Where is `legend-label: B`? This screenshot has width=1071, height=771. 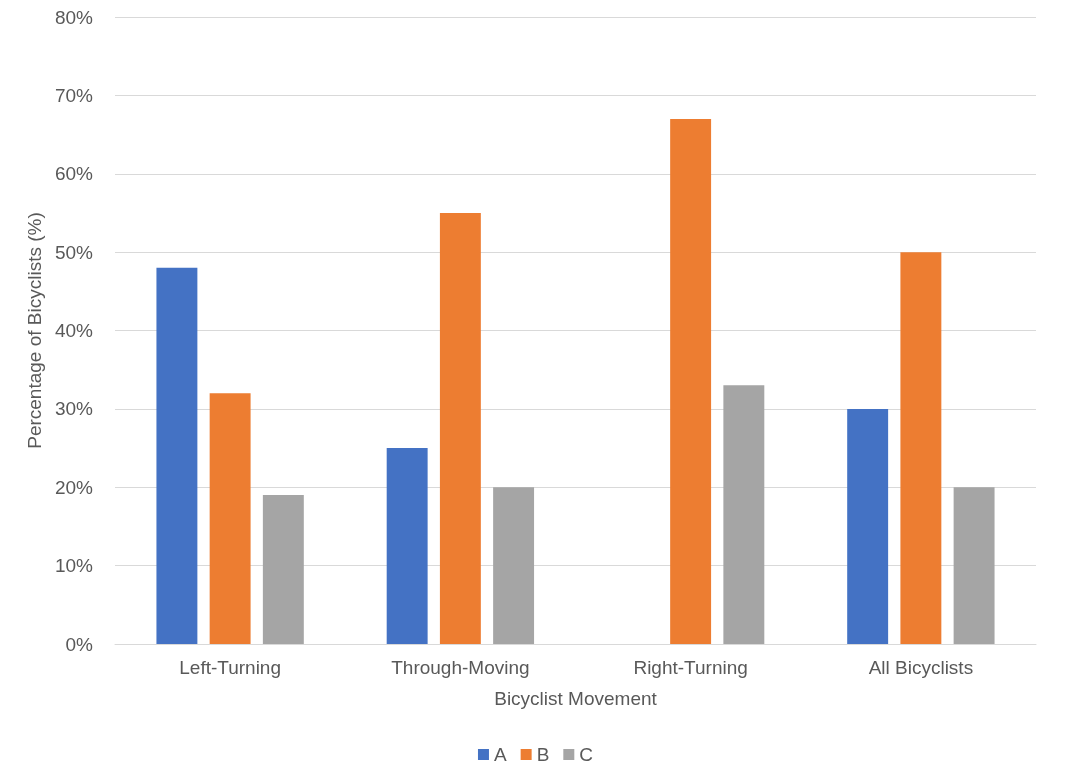
legend-label: B is located at coordinates (543, 754).